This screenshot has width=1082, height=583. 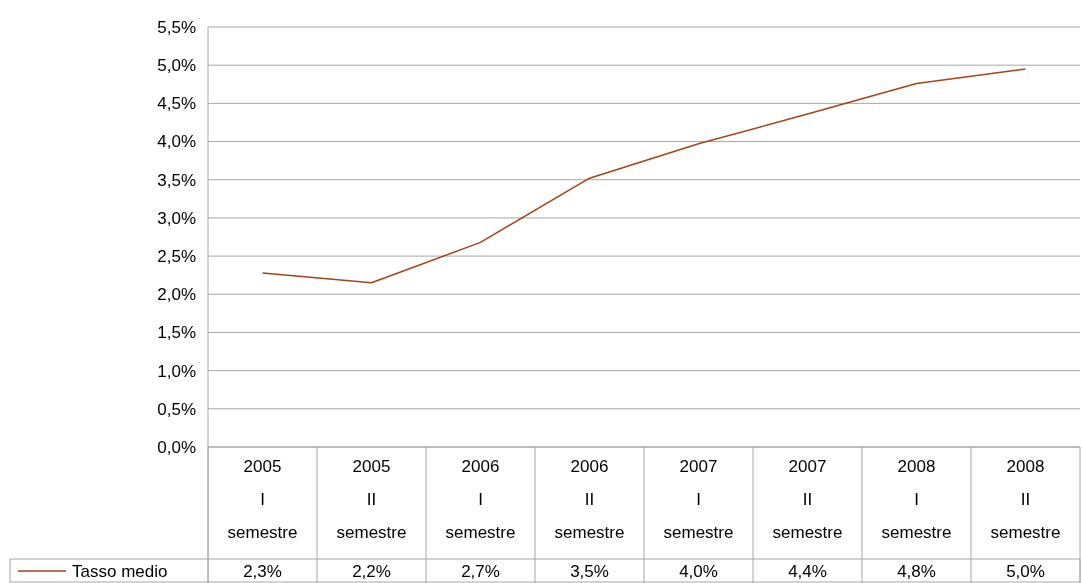 What do you see at coordinates (176, 447) in the screenshot?
I see `y-tick-label: 0,0%` at bounding box center [176, 447].